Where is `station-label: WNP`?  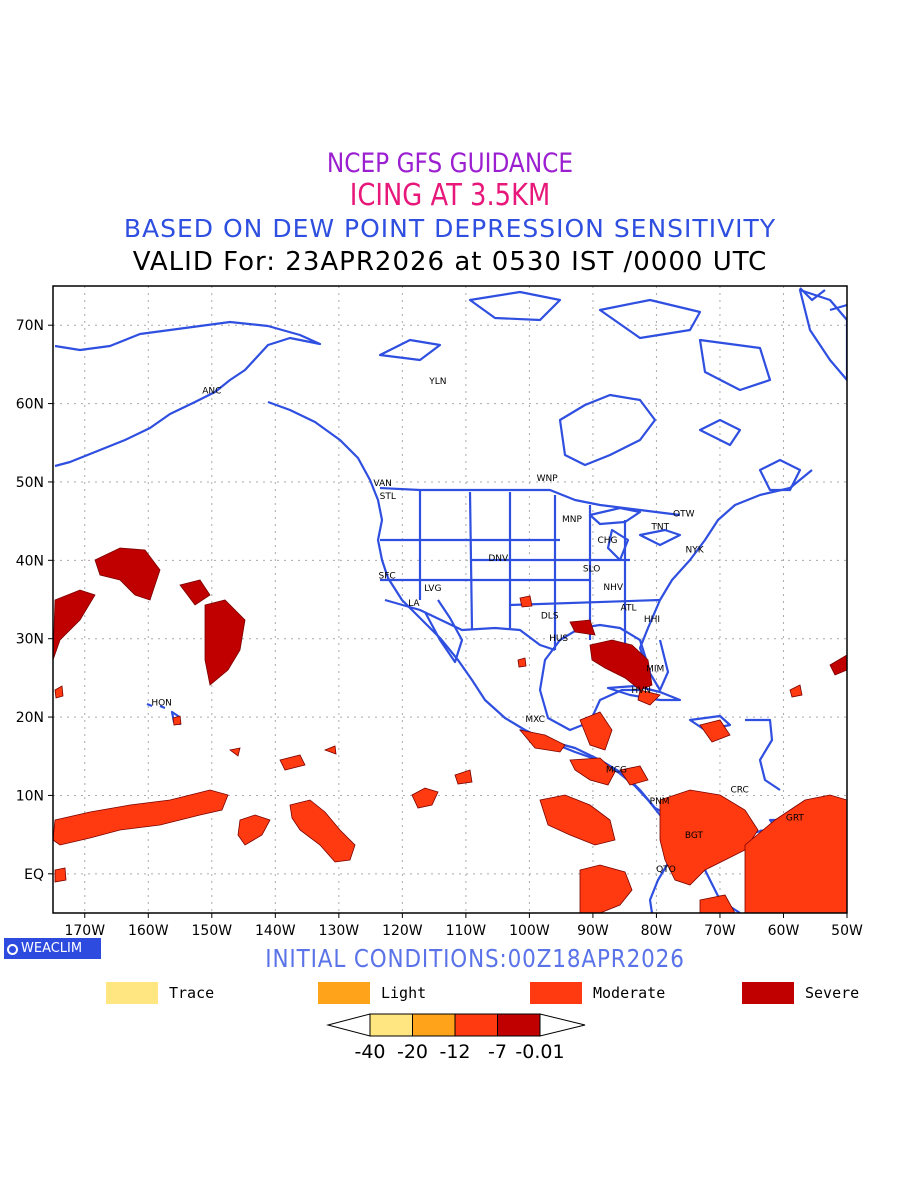 station-label: WNP is located at coordinates (548, 479).